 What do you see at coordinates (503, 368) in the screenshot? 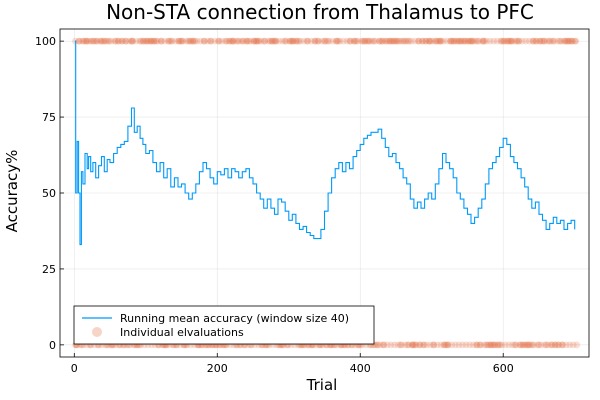
I see `x-tick-label: 600` at bounding box center [503, 368].